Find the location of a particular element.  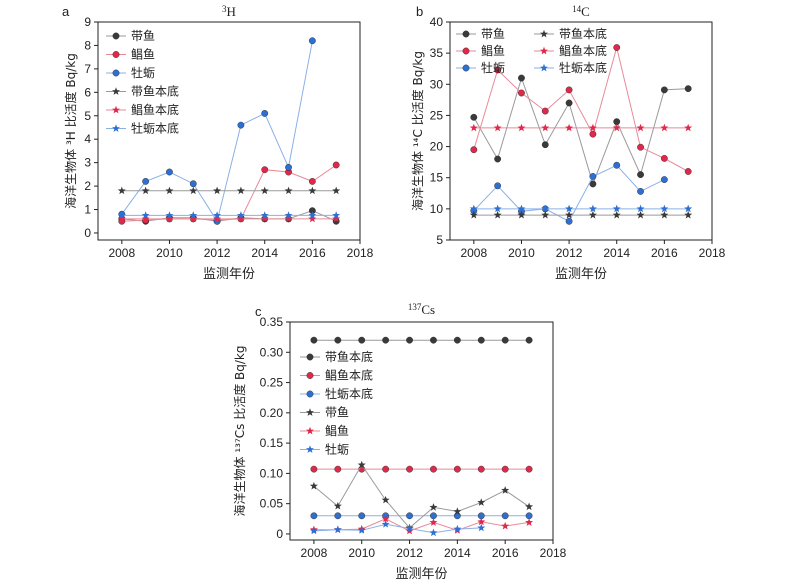

y-tick-label: 4 is located at coordinates (87, 139).